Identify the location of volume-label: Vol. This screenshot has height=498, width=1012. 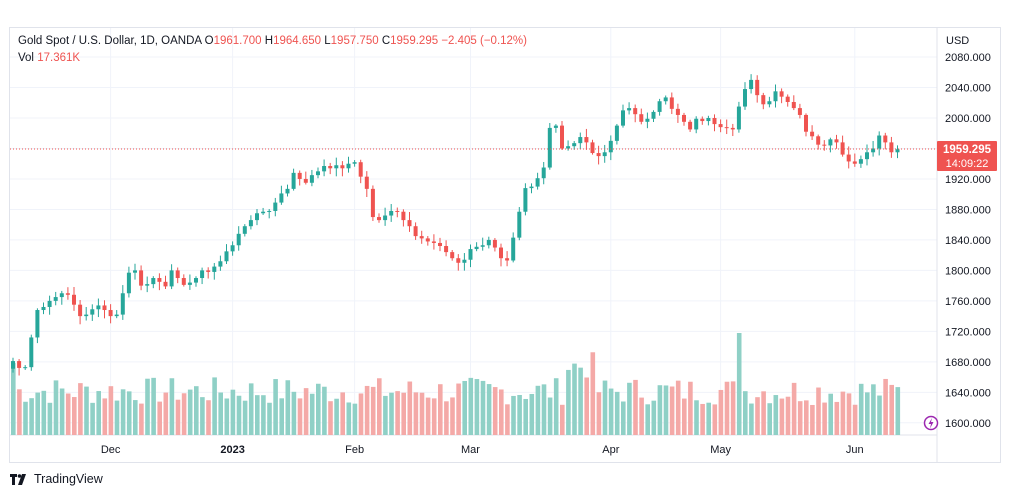
(26, 58).